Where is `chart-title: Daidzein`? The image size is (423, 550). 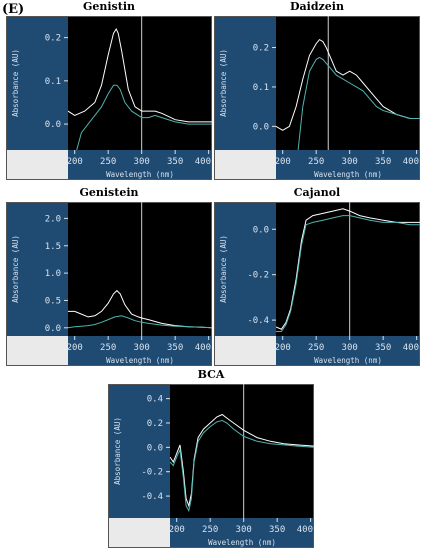 chart-title: Daidzein is located at coordinates (317, 6).